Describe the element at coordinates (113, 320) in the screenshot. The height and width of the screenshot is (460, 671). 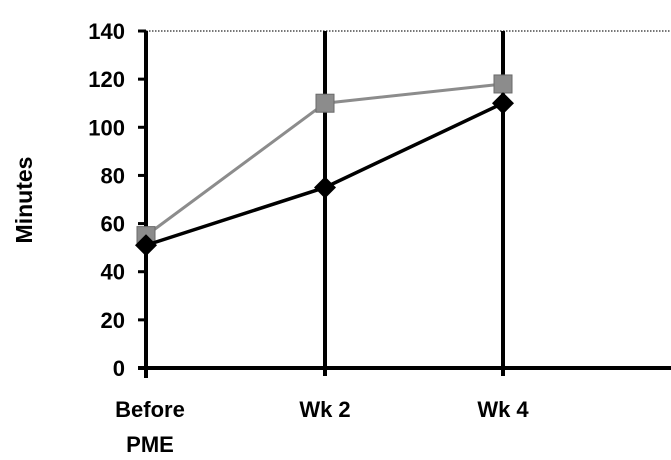
I see `y-tick-label: 20` at that location.